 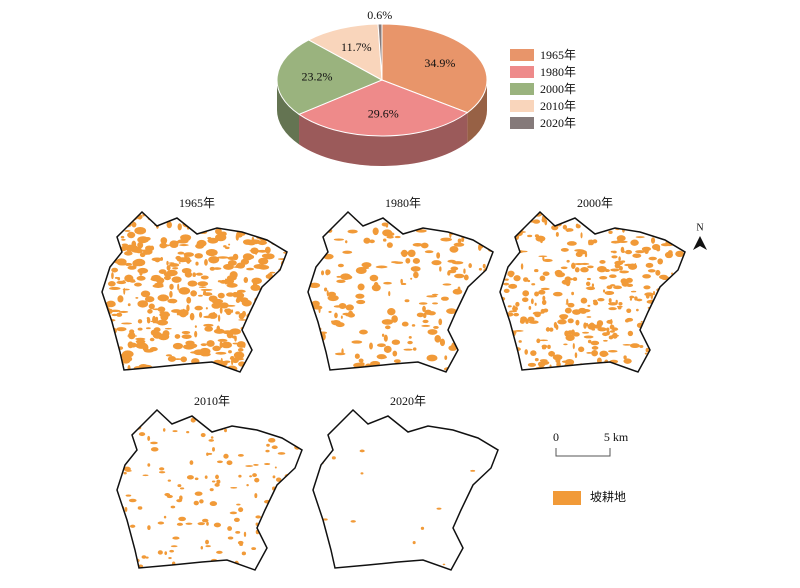 What do you see at coordinates (403, 203) in the screenshot?
I see `map-title: 1980年` at bounding box center [403, 203].